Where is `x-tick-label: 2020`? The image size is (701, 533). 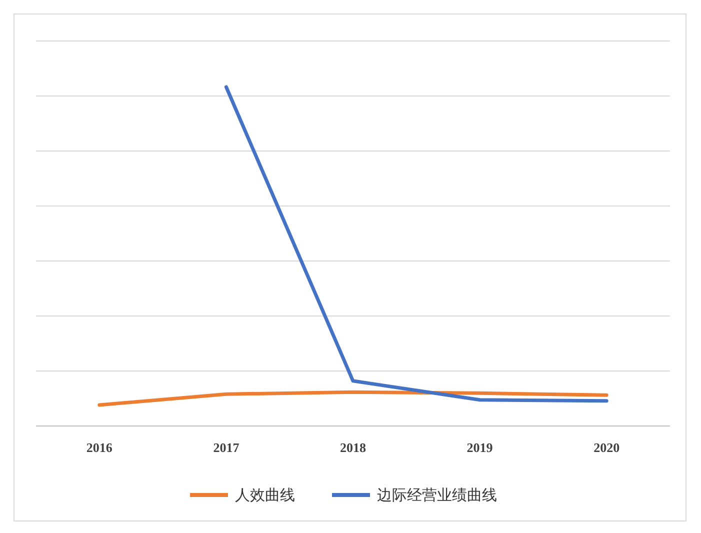
x-tick-label: 2020 is located at coordinates (607, 447).